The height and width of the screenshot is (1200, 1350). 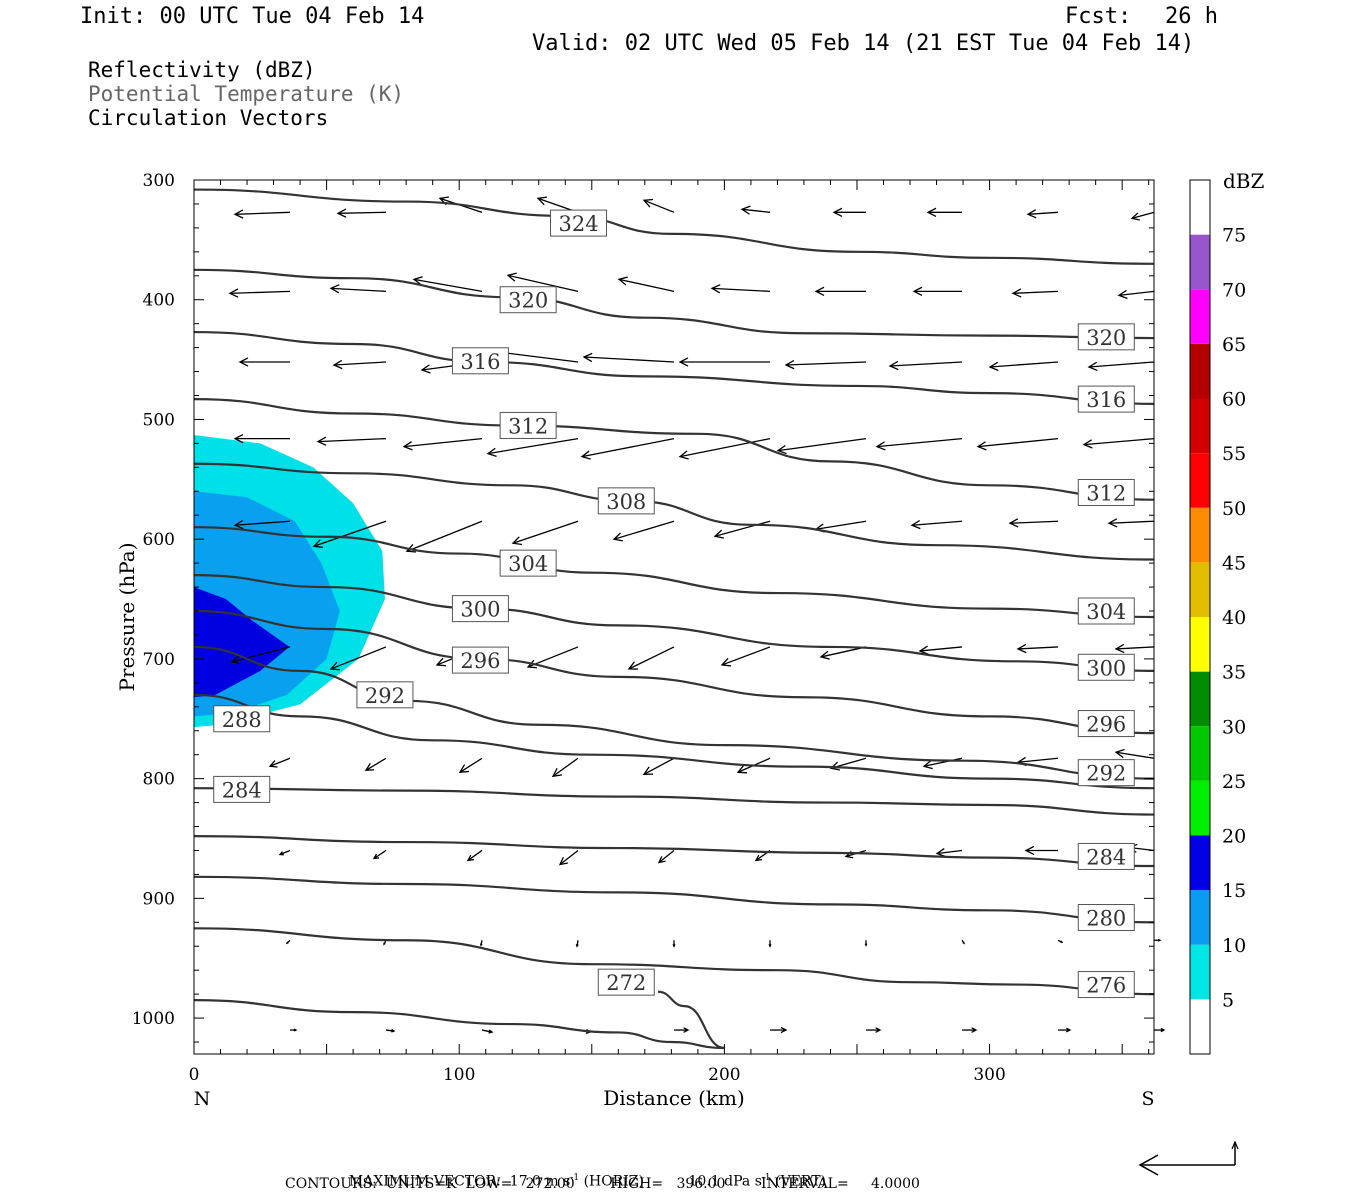 I want to click on colorbar-level-label: 45, so click(x=1234, y=563).